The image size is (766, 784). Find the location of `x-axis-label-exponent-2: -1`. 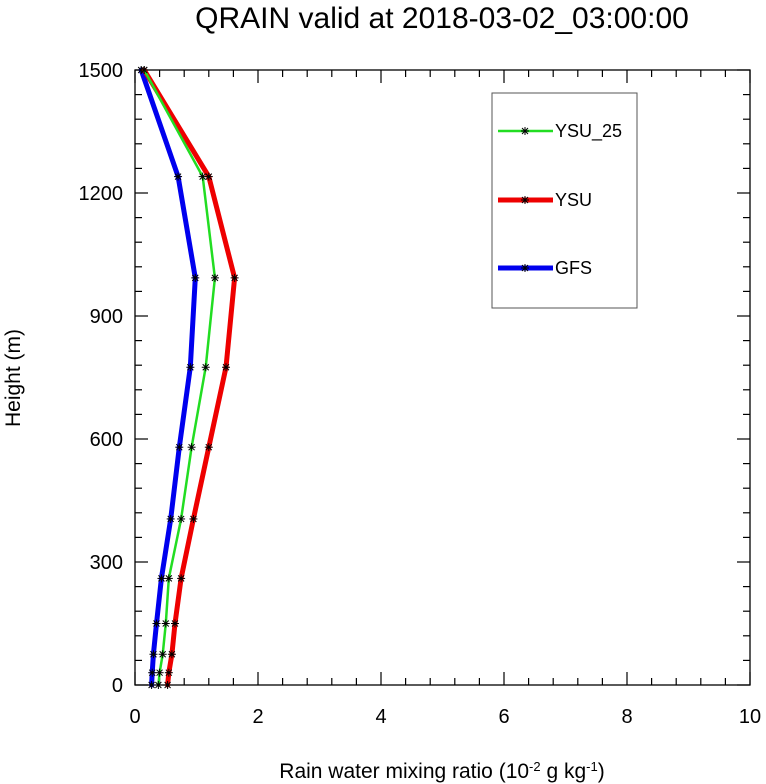

x-axis-label-exponent-2: -1 is located at coordinates (592, 766).